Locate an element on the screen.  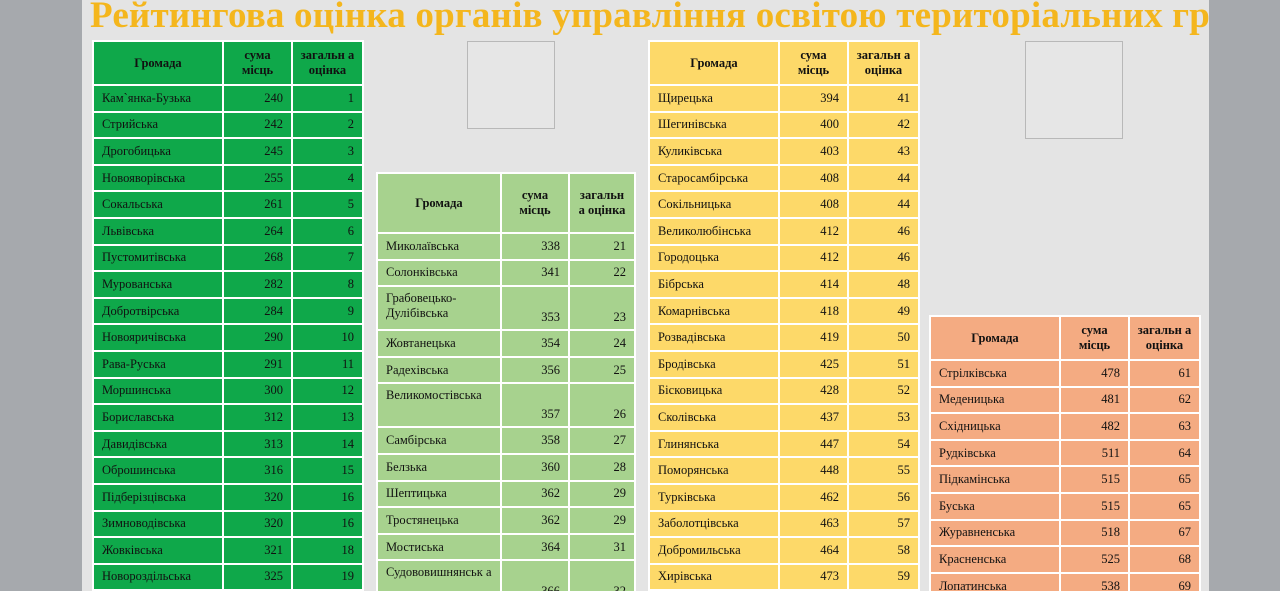
overall-rank: 68 is located at coordinates (1164, 559).